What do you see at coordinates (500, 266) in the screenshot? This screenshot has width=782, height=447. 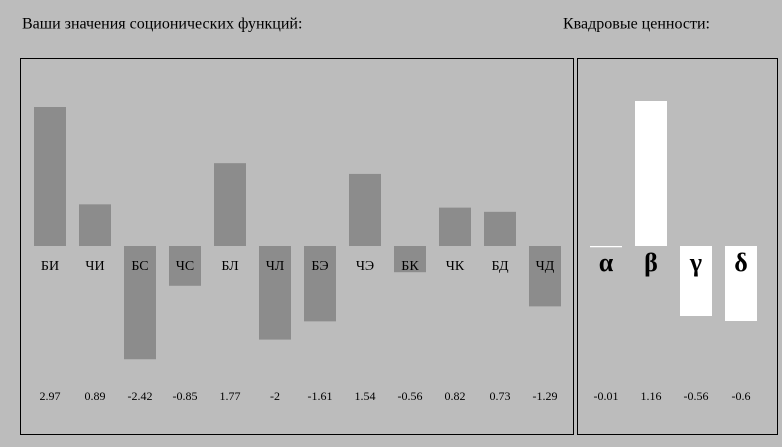 I see `category-label: БД` at bounding box center [500, 266].